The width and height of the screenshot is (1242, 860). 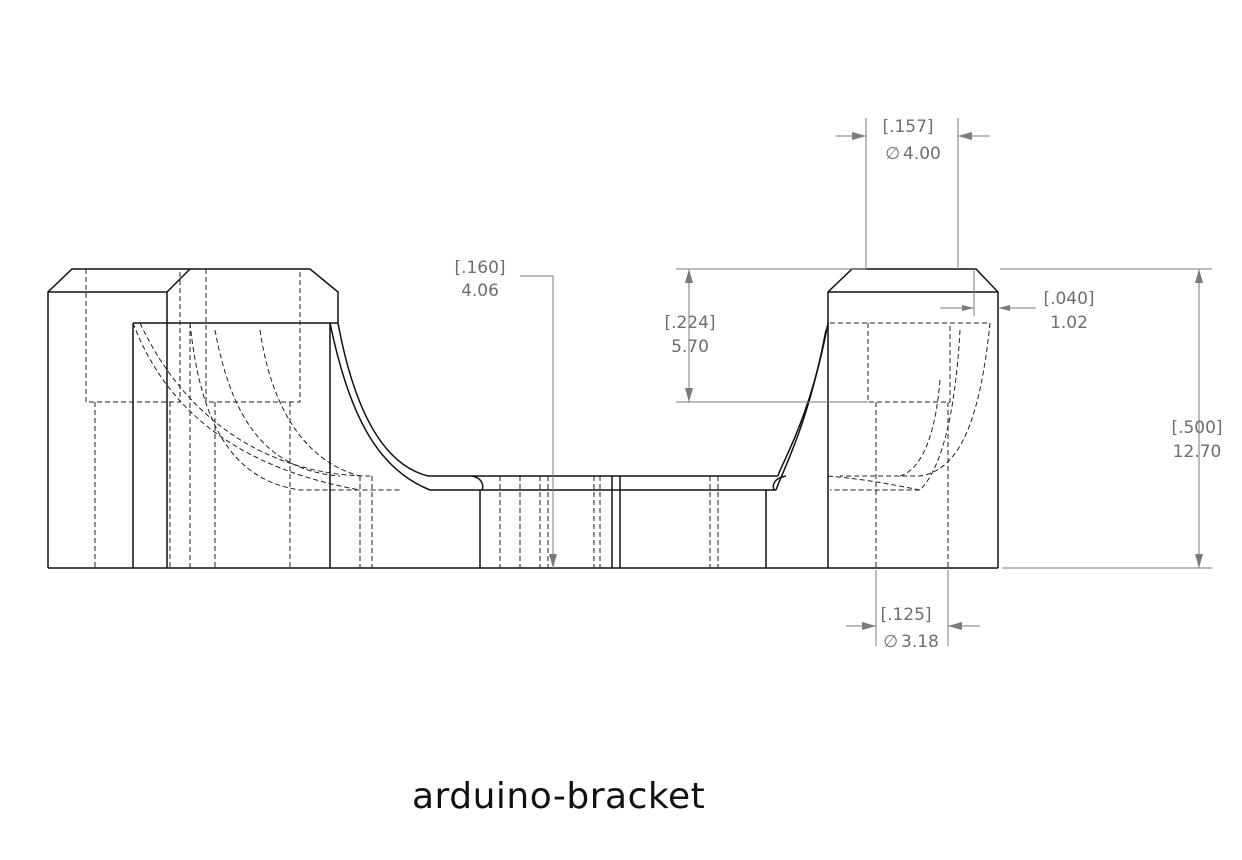 What do you see at coordinates (920, 642) in the screenshot?
I see `dim-hole-bottom-mm: 3.18` at bounding box center [920, 642].